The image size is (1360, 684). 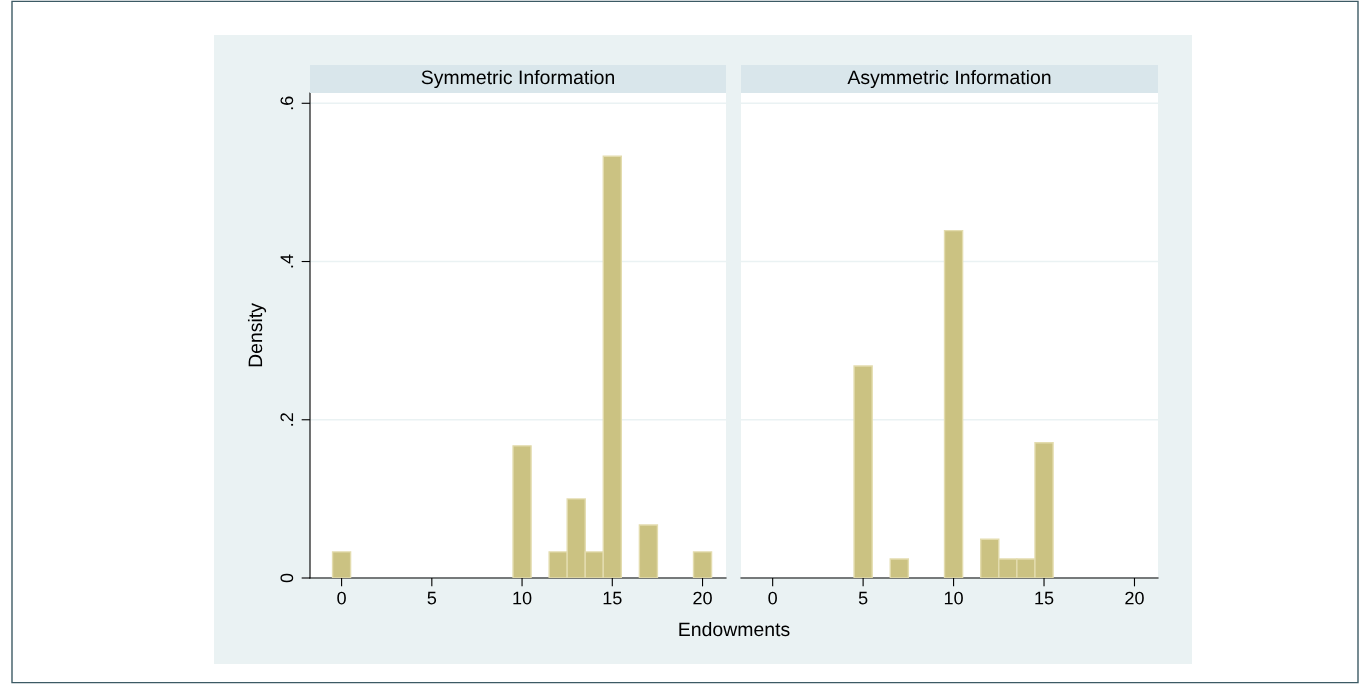 What do you see at coordinates (287, 103) in the screenshot?
I see `y-tick-label: .6` at bounding box center [287, 103].